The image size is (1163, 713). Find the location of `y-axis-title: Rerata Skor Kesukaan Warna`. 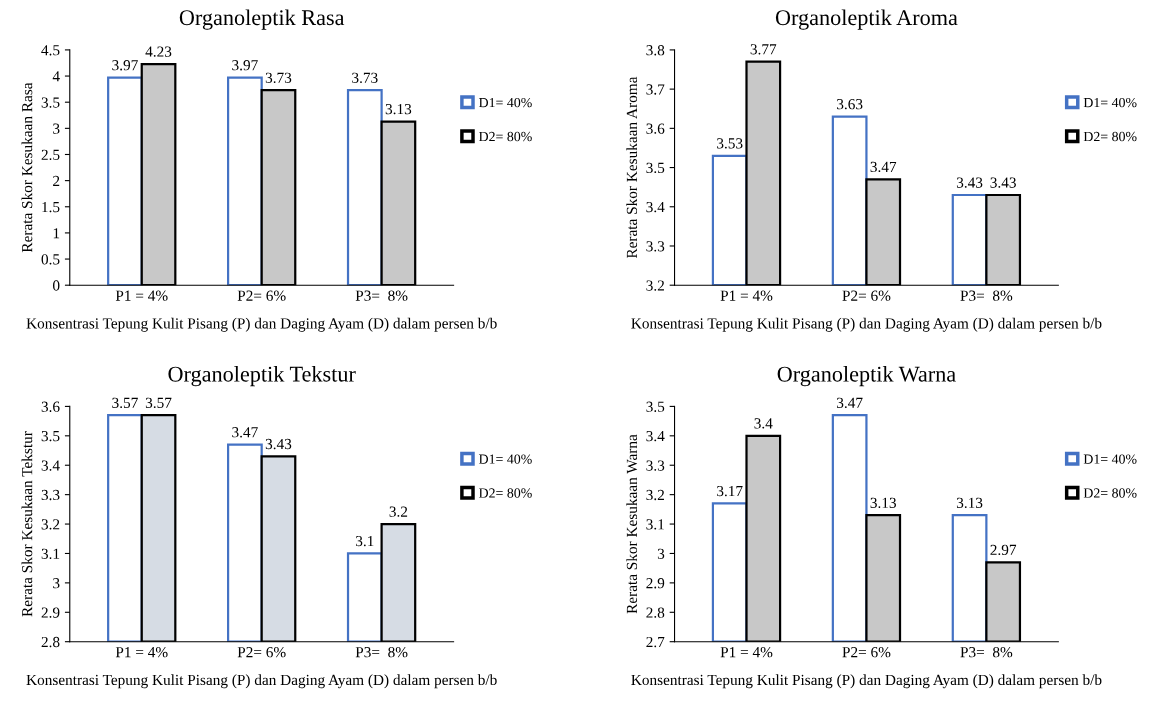

y-axis-title: Rerata Skor Kesukaan Warna is located at coordinates (632, 524).